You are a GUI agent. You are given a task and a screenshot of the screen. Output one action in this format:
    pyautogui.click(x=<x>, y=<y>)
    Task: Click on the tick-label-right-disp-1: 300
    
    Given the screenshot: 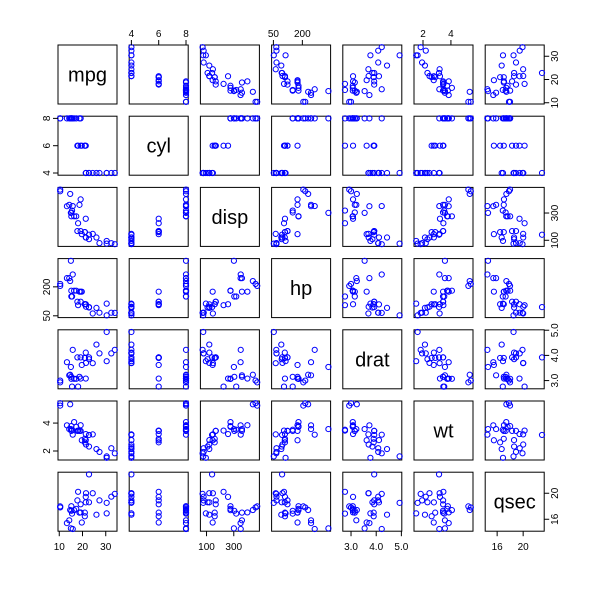 What is the action you would take?
    pyautogui.click(x=555, y=212)
    